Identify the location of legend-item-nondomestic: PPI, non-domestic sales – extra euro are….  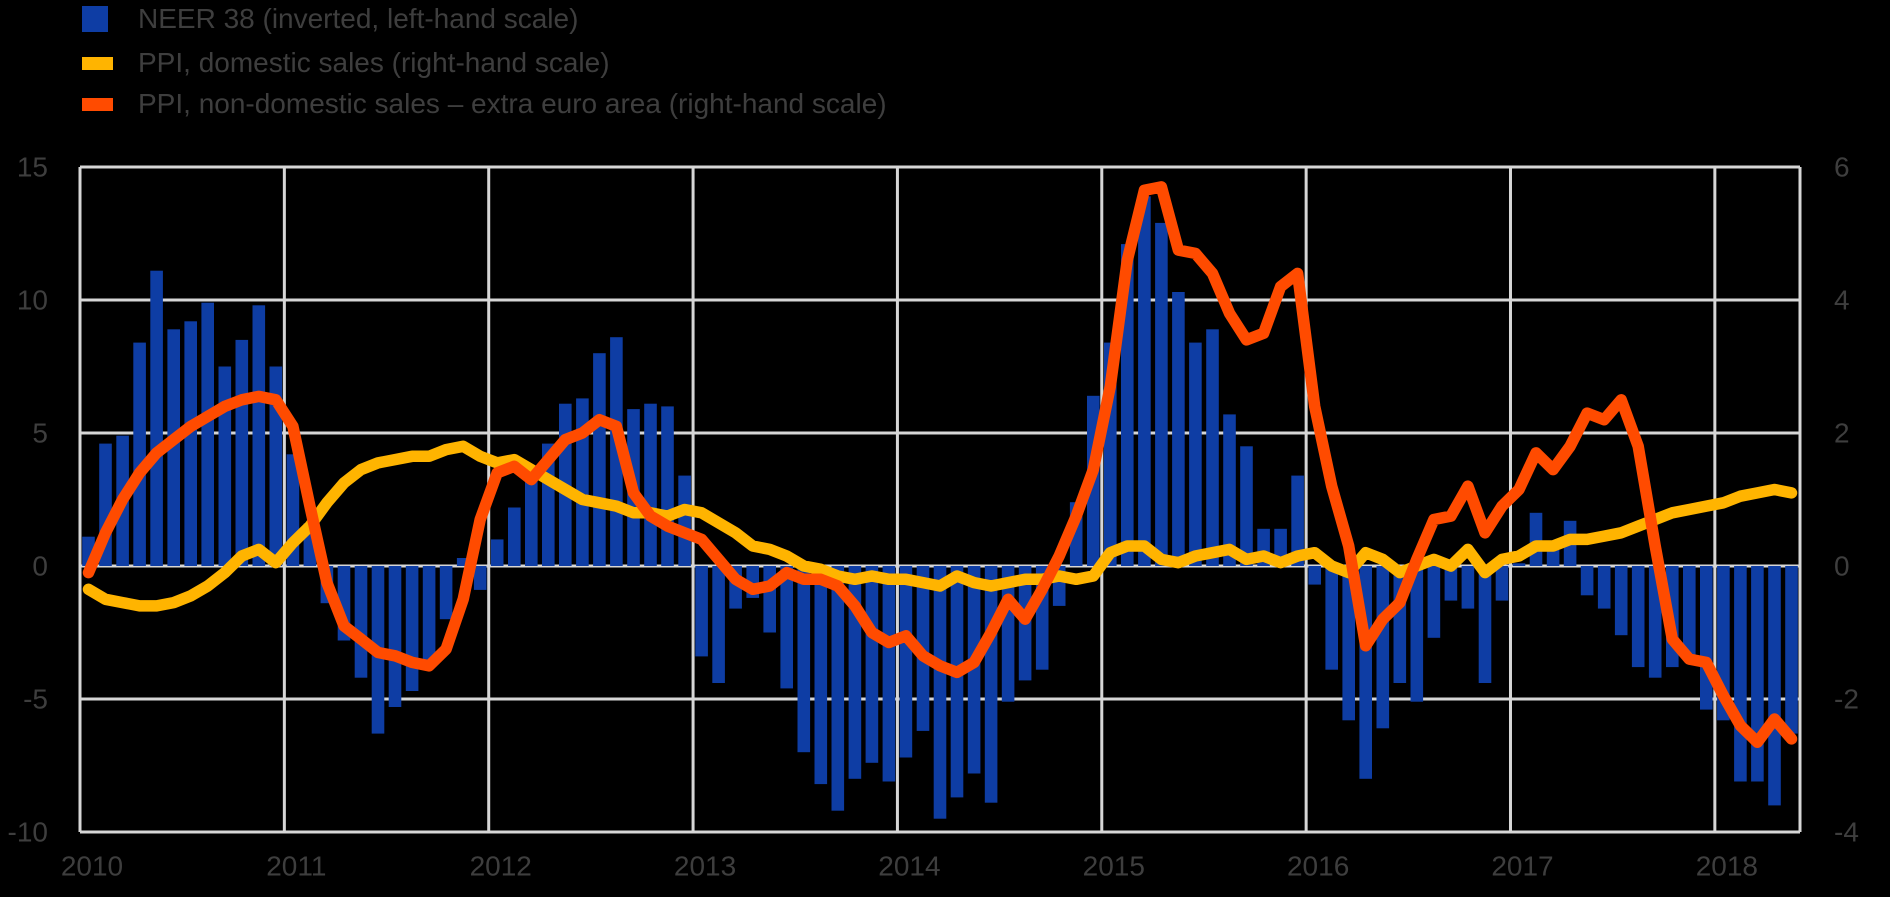
(484, 104).